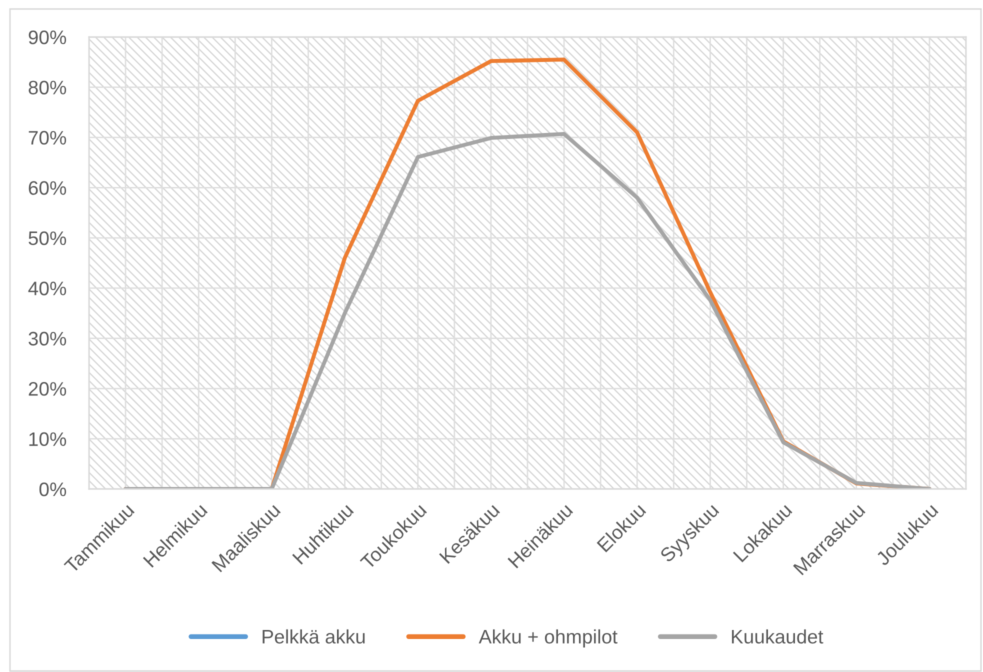 The width and height of the screenshot is (983, 672). Describe the element at coordinates (47, 339) in the screenshot. I see `y-tick-label: 30%` at that location.